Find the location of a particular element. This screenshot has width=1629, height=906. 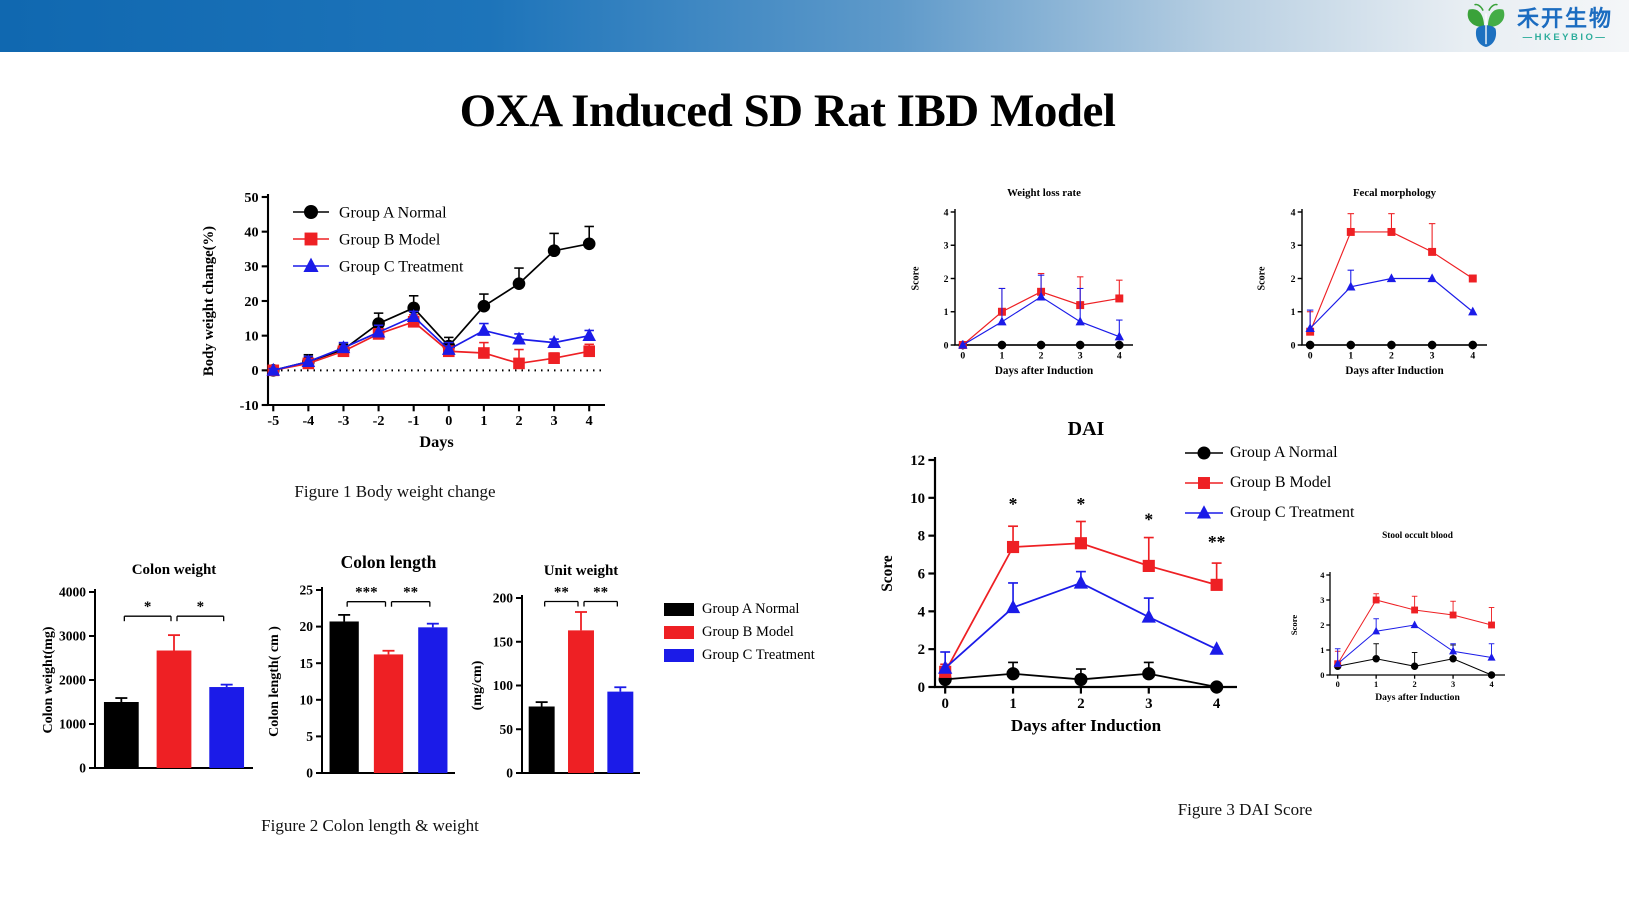

svg-text: -10 is located at coordinates (249, 406).